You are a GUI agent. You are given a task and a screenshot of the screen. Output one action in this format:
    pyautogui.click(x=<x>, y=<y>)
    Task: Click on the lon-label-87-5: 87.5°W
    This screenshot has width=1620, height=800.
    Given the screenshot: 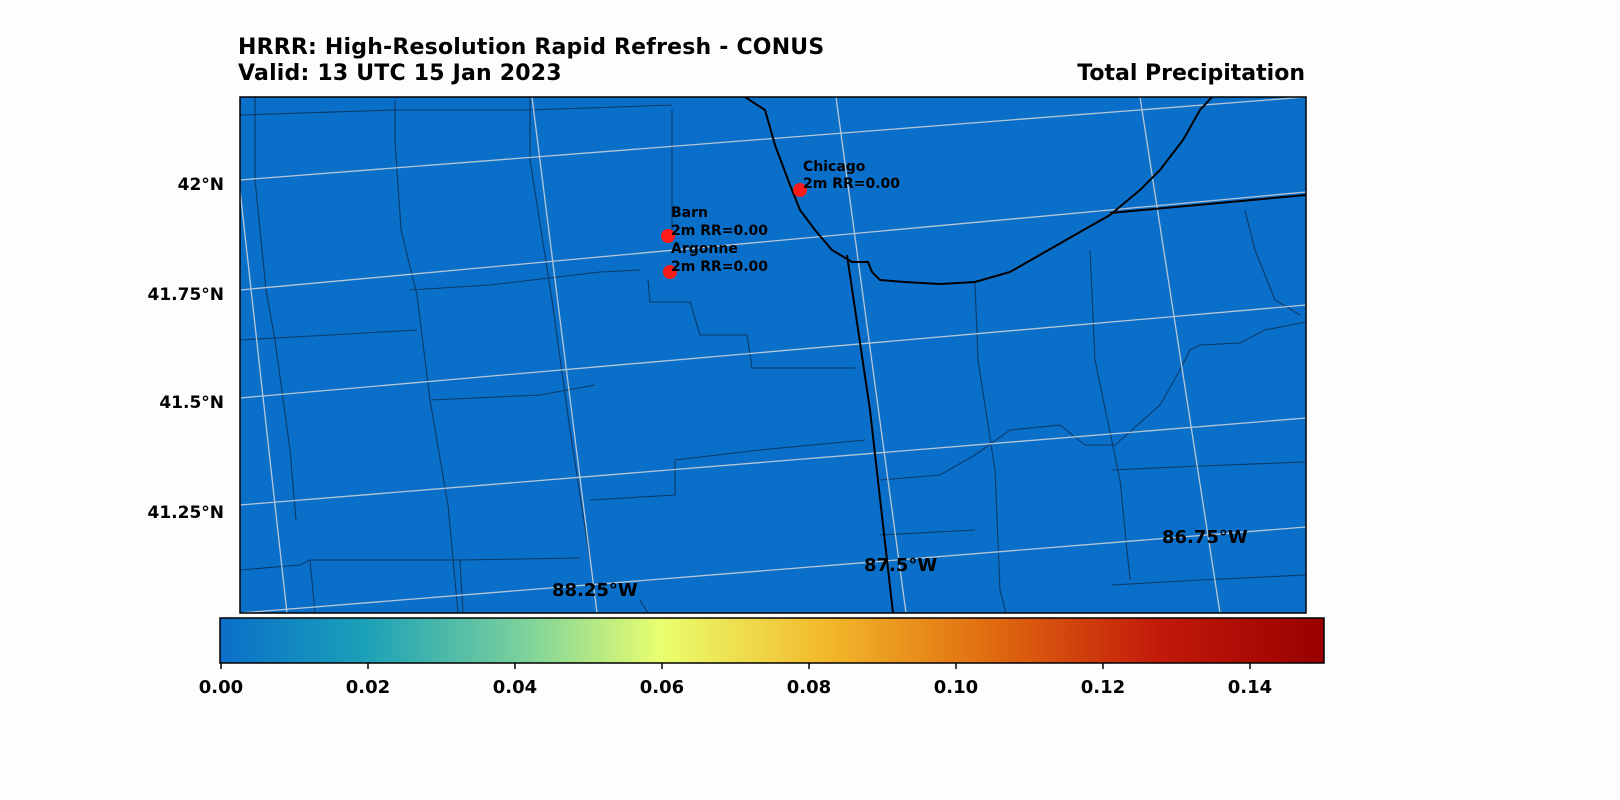 What is the action you would take?
    pyautogui.click(x=900, y=565)
    